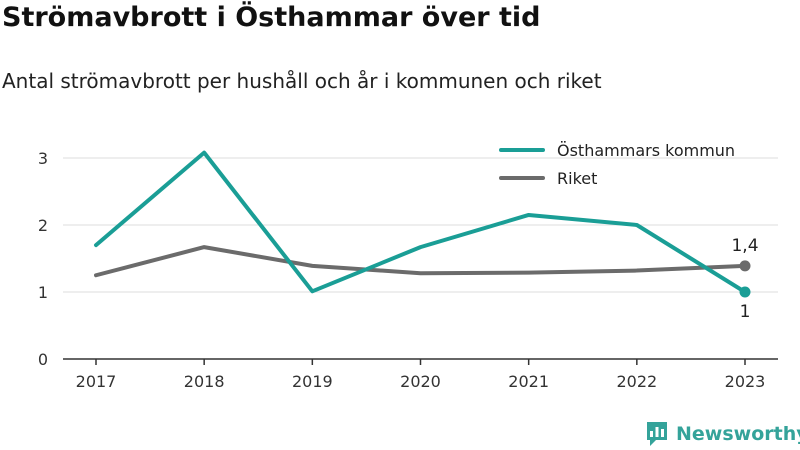 Image resolution: width=800 pixels, height=450 pixels. Describe the element at coordinates (420, 381) in the screenshot. I see `x-tick-label-2020: 2020` at that location.